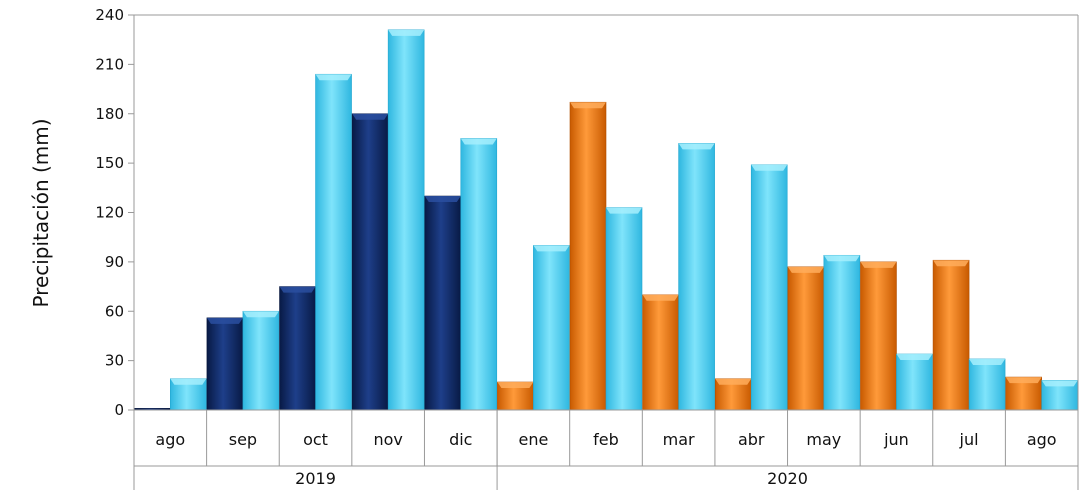 This screenshot has width=1089, height=490. Describe the element at coordinates (606, 439) in the screenshot. I see `x-tick-label: feb` at that location.